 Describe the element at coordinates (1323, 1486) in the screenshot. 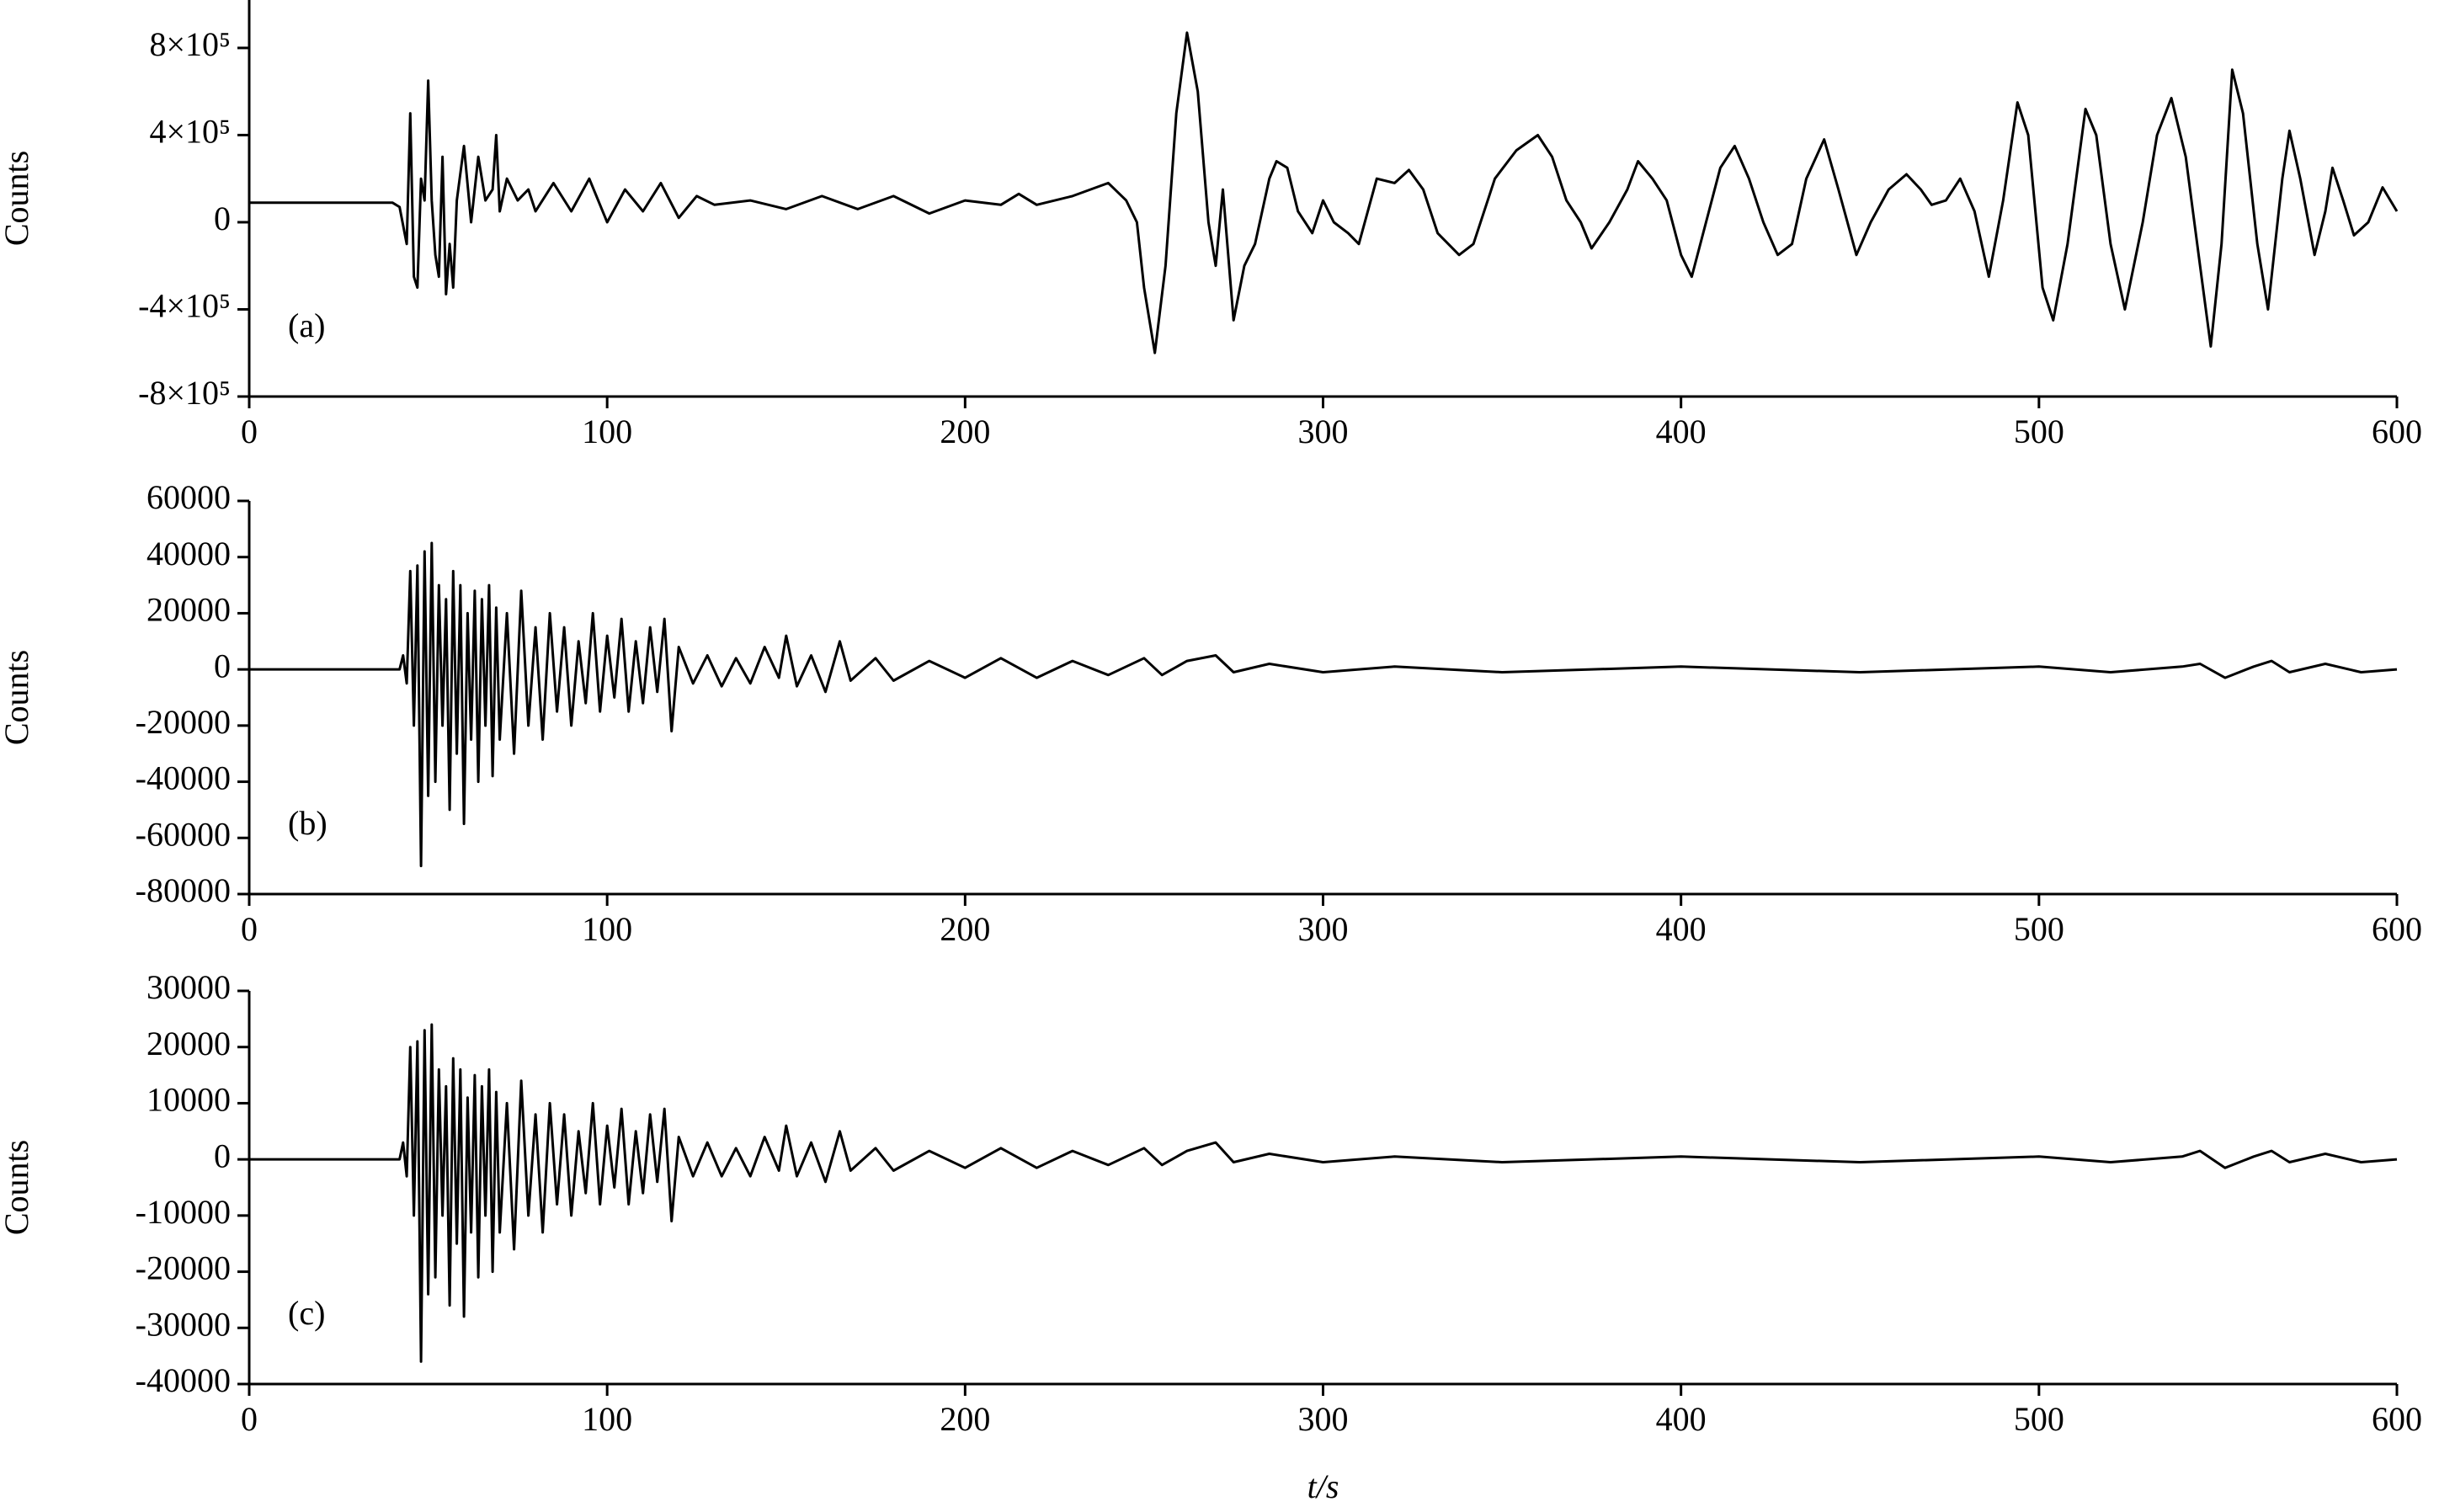

I see `x-axis-label: t/s` at that location.